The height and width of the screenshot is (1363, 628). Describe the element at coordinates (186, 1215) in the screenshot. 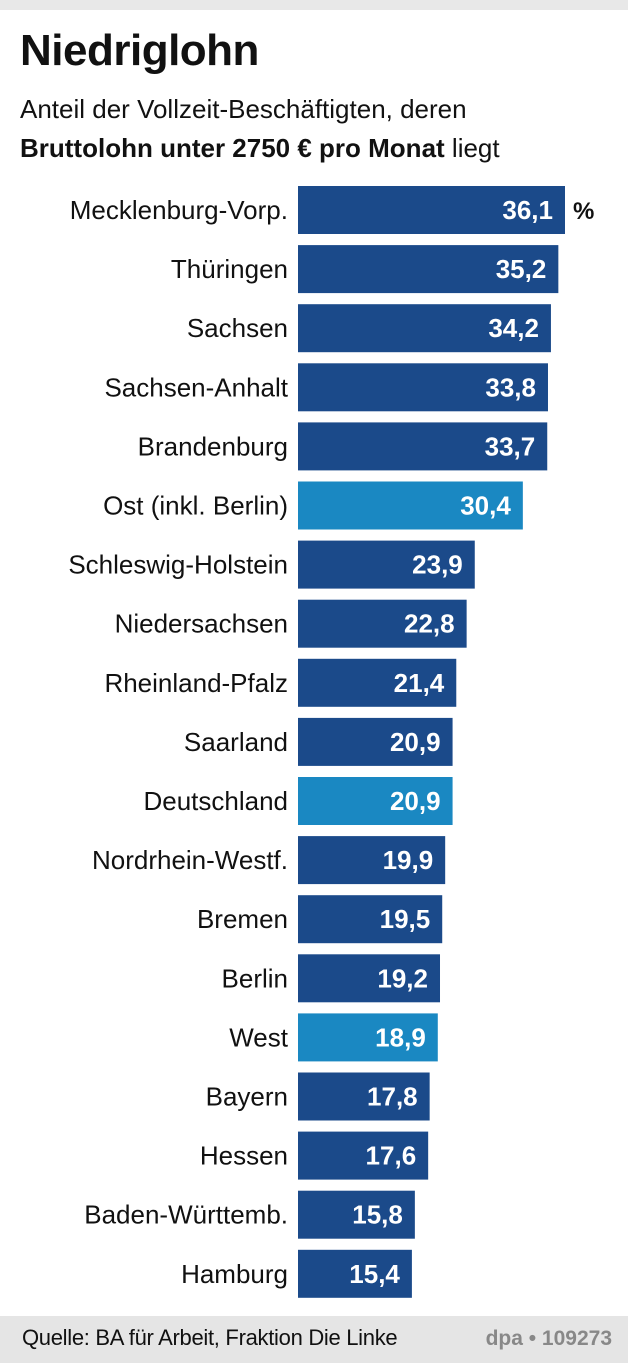

I see `category-label: Baden-Württemb.` at that location.